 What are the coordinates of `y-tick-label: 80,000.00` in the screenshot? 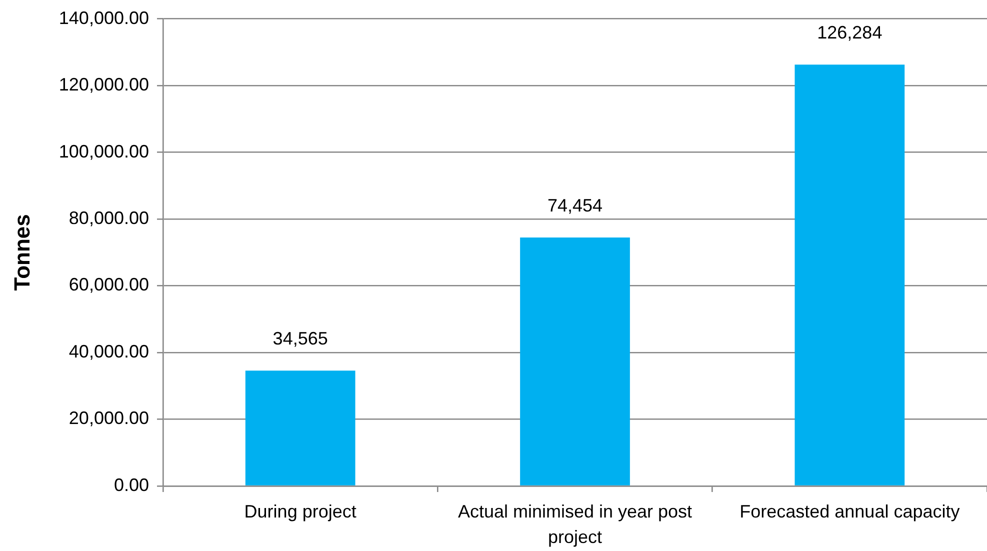 It's located at (108, 218).